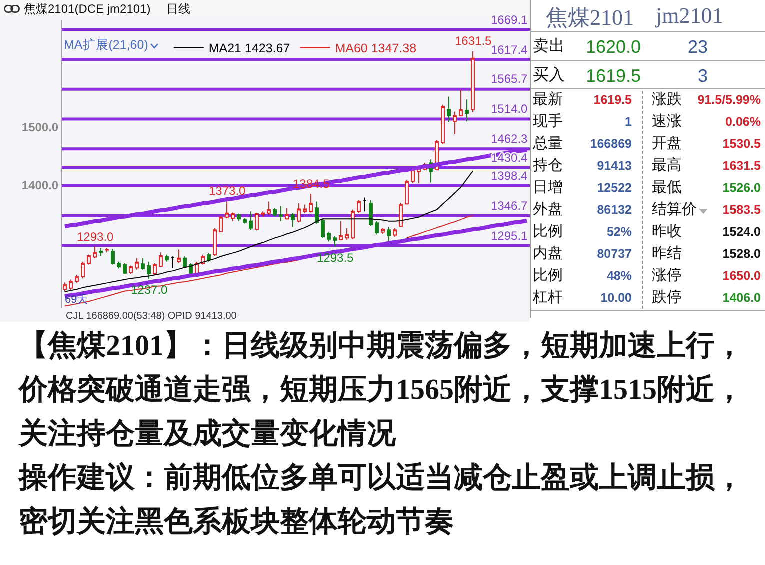 The height and width of the screenshot is (565, 765). Describe the element at coordinates (548, 122) in the screenshot. I see `text: 现手` at that location.